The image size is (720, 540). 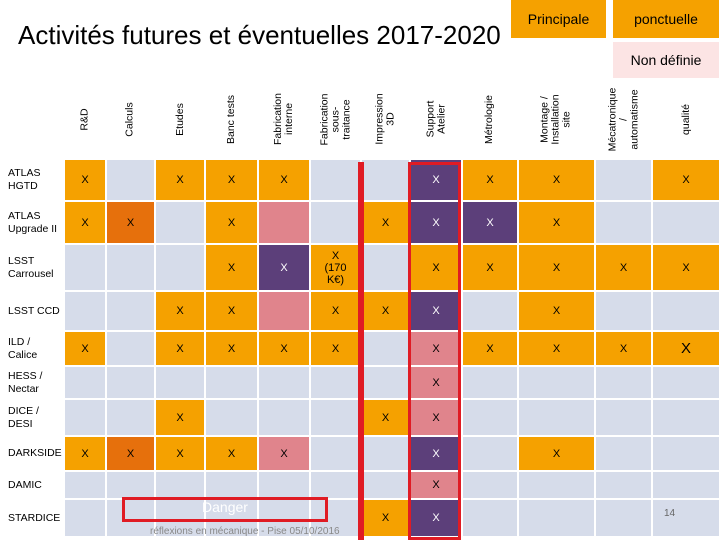 I want to click on column-header-label: R&D, so click(x=84, y=119).